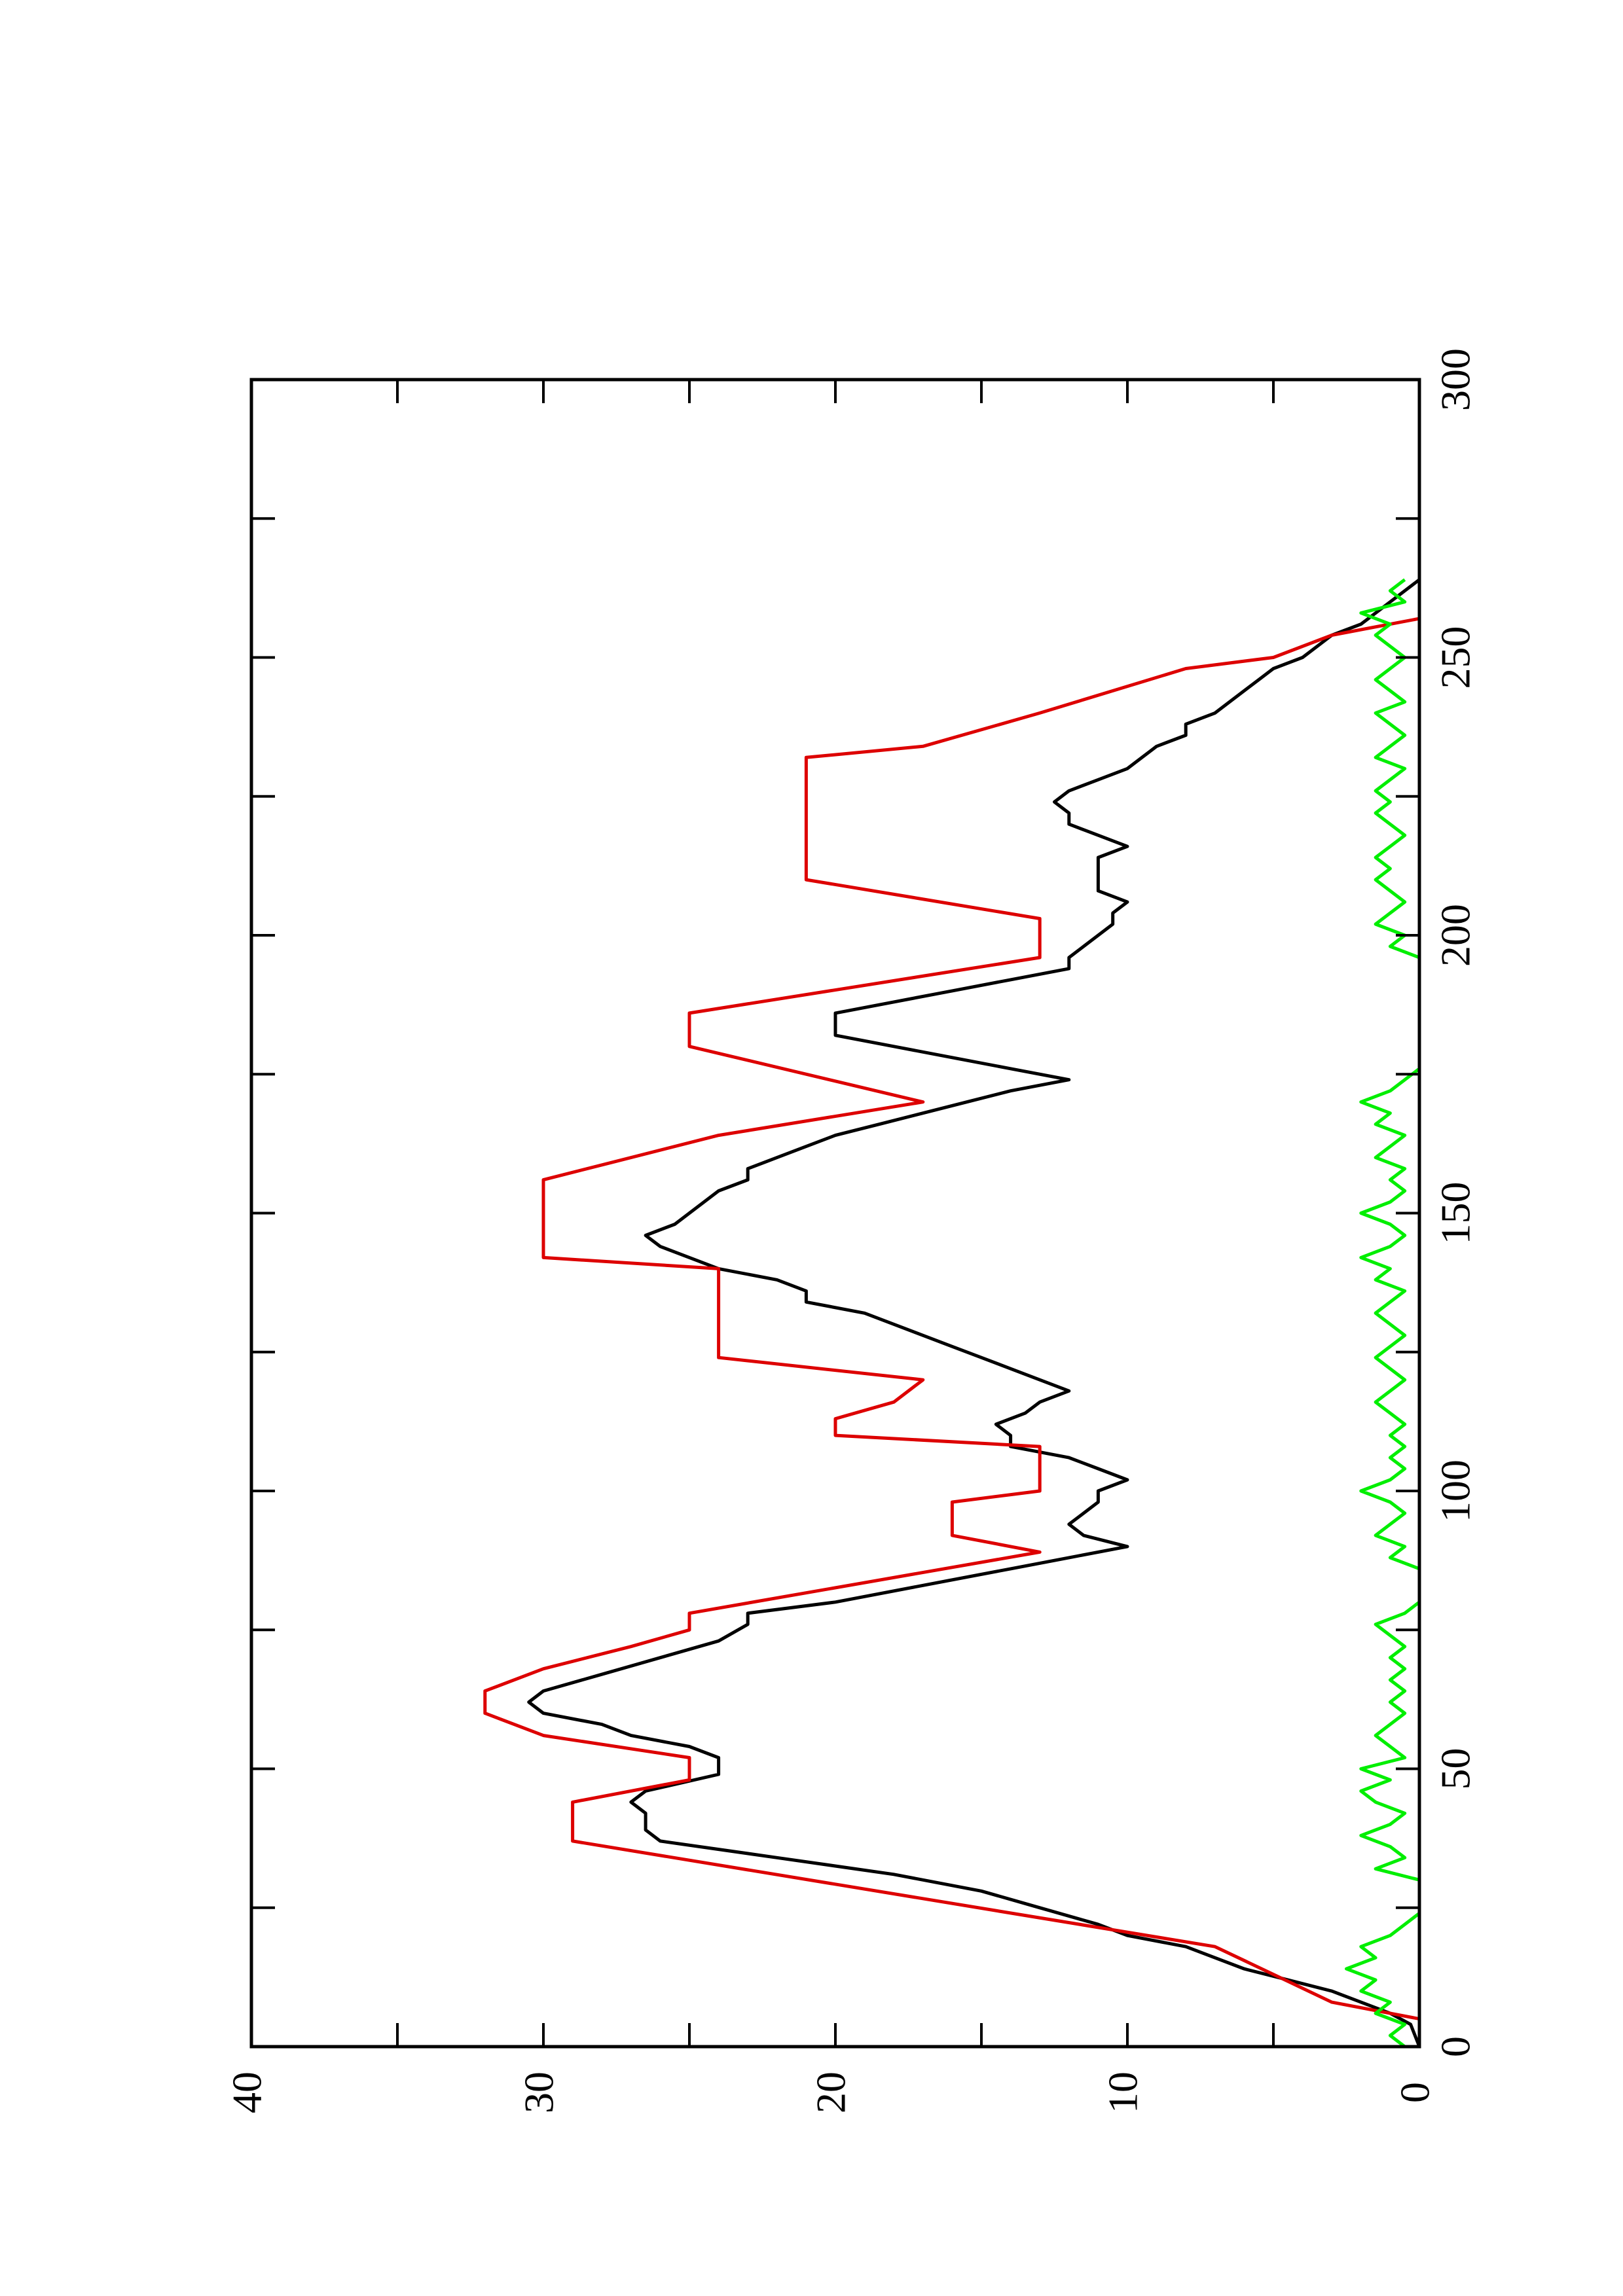 The image size is (1623, 2296). I want to click on x-tick-label: 150, so click(1455, 1213).